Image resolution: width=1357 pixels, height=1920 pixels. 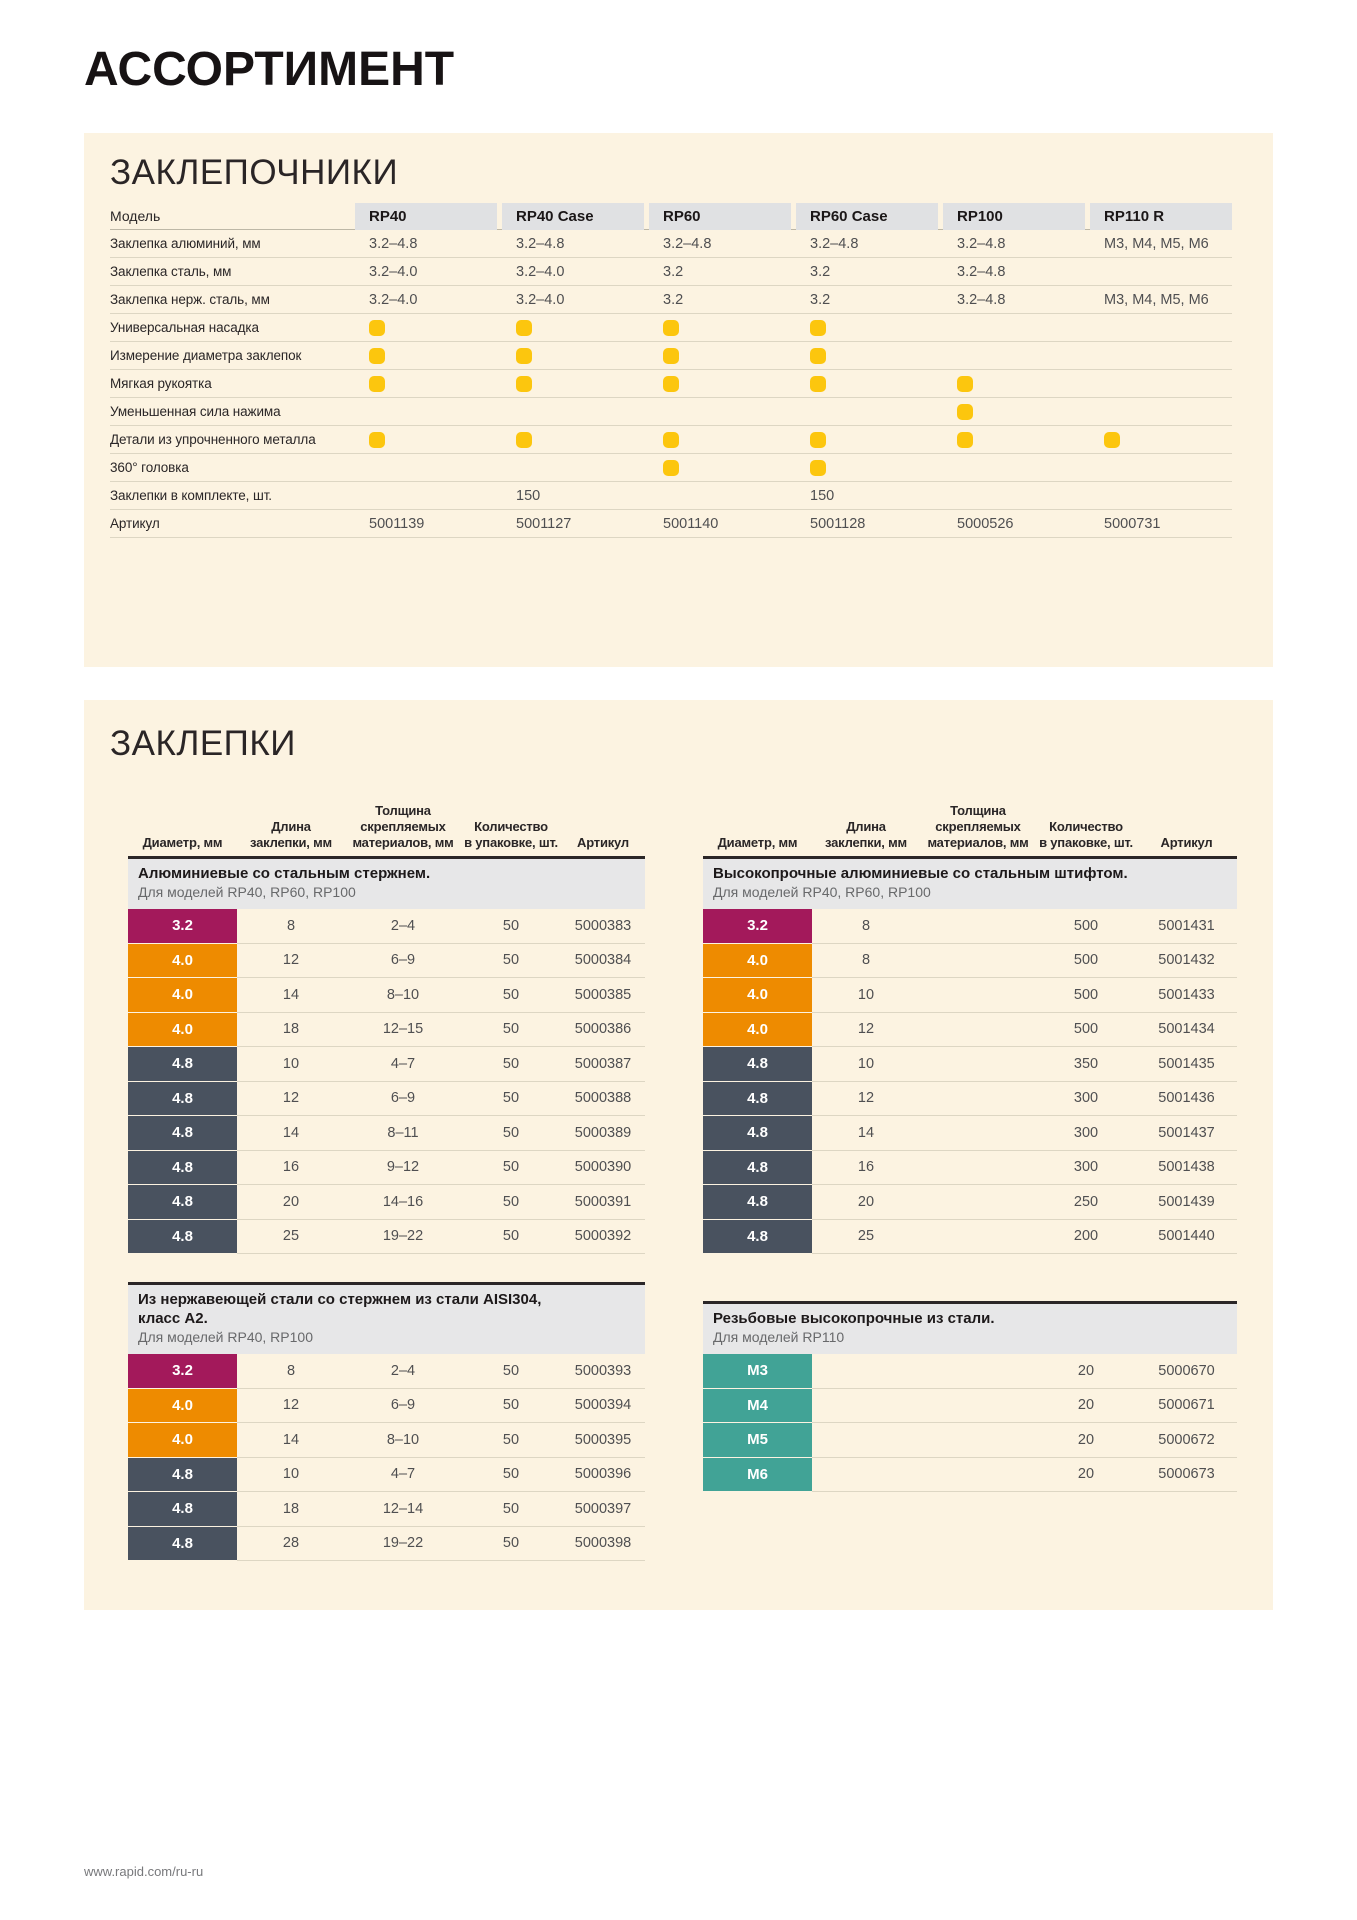 What do you see at coordinates (291, 1544) in the screenshot?
I see `length-cell: 28` at bounding box center [291, 1544].